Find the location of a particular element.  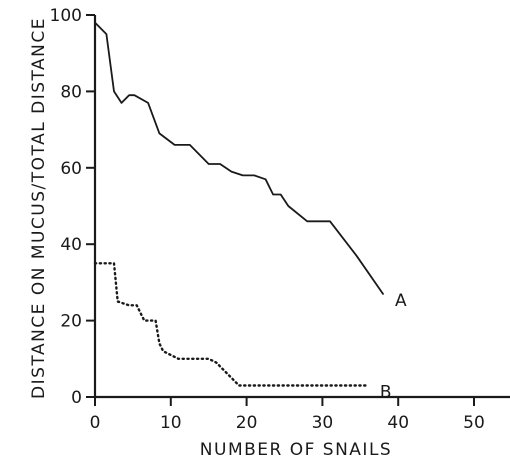

x-tick-label: 50 is located at coordinates (474, 423).